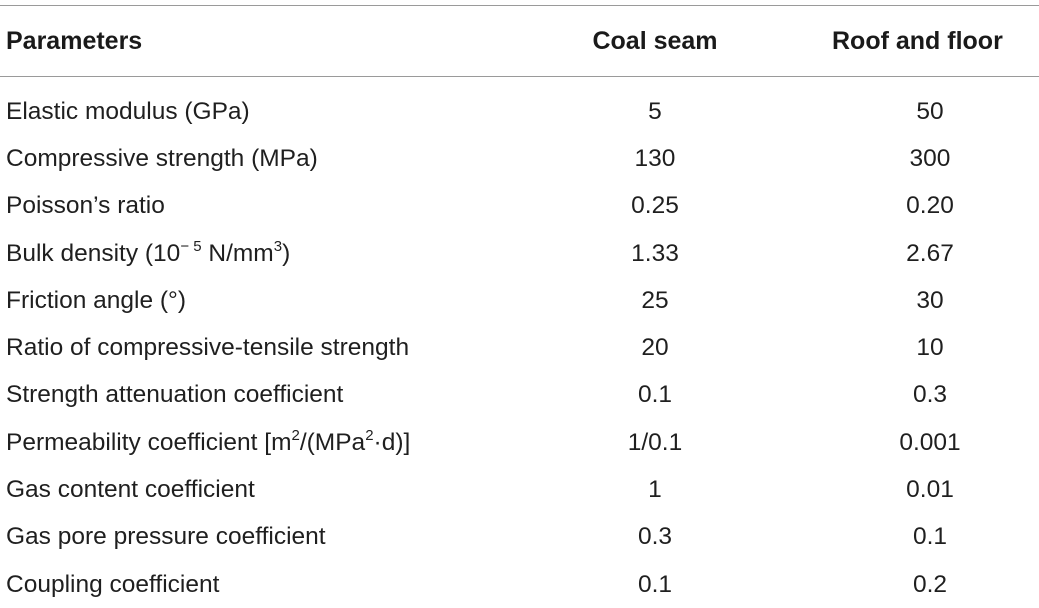 The width and height of the screenshot is (1039, 608). Describe the element at coordinates (191, 246) in the screenshot. I see `cell-parameter-superscript: − 5` at that location.